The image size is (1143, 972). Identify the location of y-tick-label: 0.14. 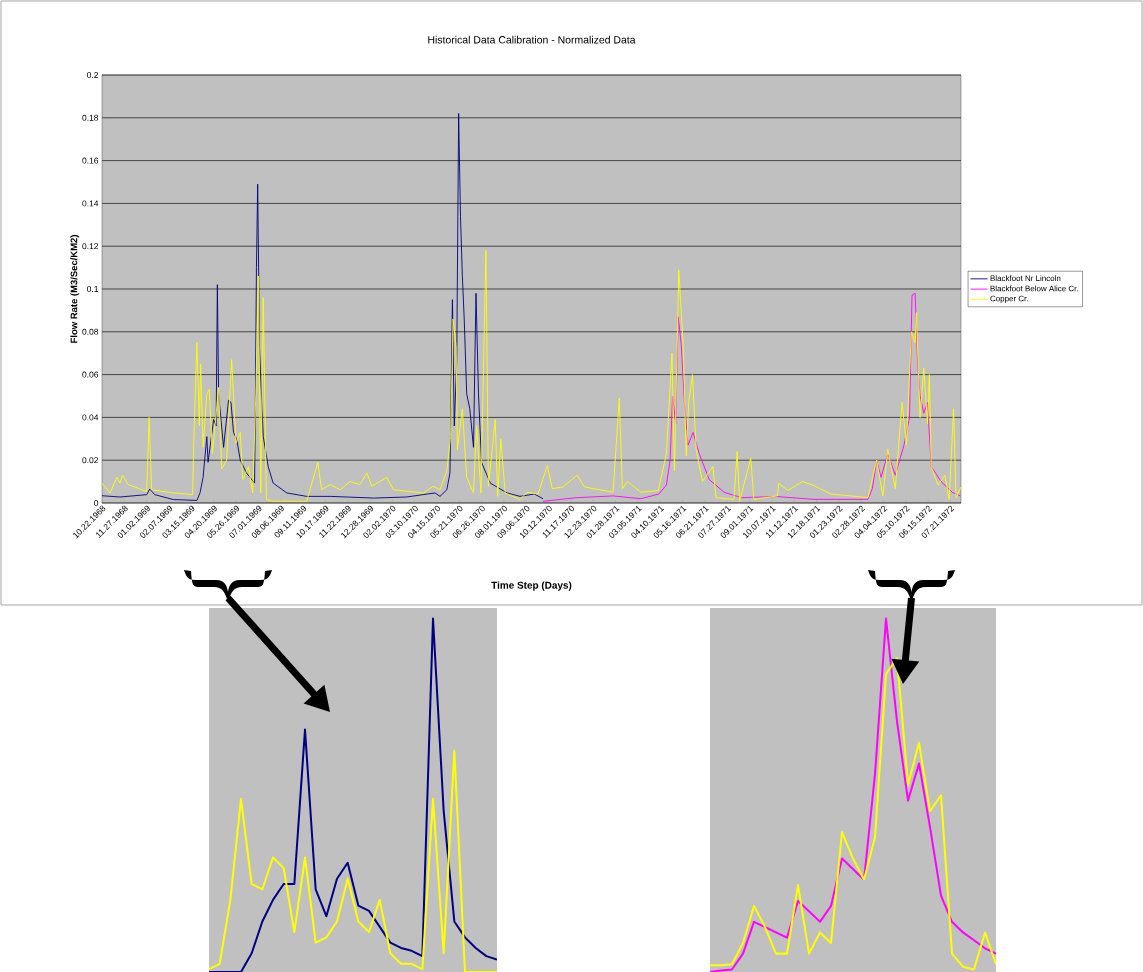
(90, 203).